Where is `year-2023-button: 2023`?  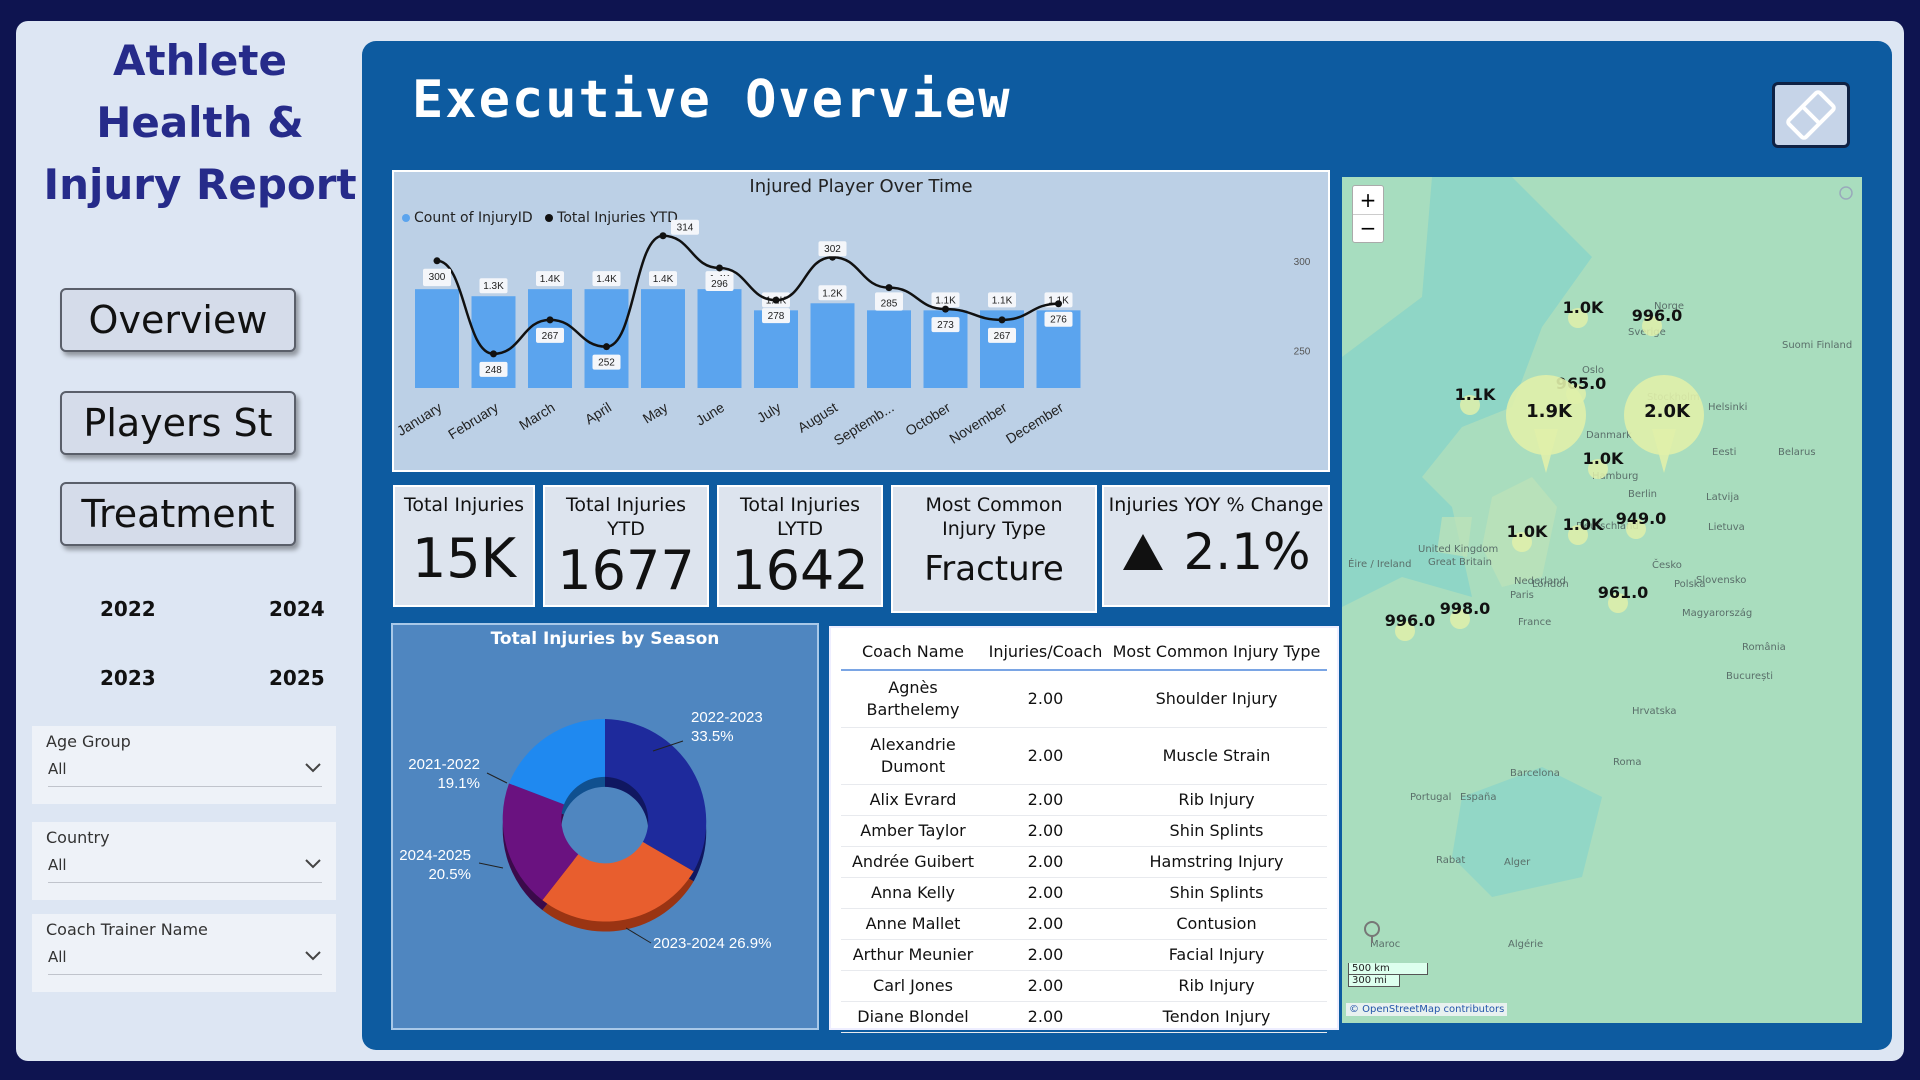
year-2023-button: 2023 is located at coordinates (128, 678).